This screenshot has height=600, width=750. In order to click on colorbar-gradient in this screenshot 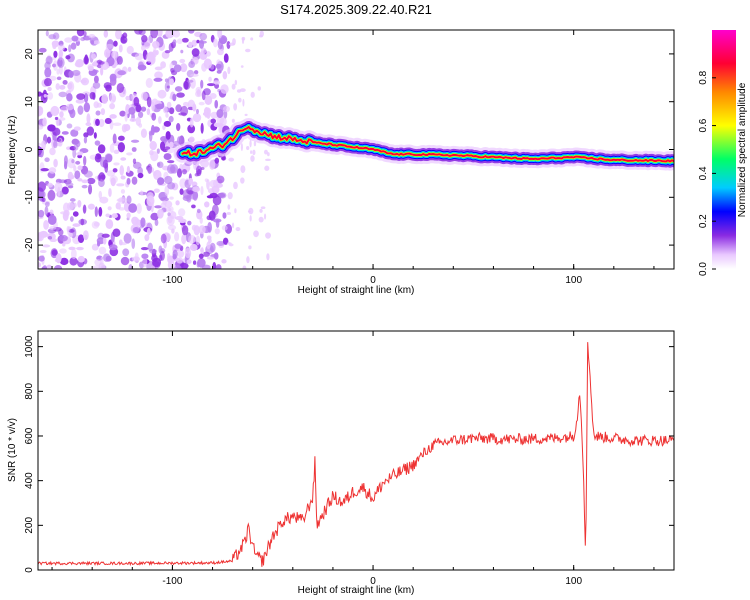, I will do `click(724, 149)`.